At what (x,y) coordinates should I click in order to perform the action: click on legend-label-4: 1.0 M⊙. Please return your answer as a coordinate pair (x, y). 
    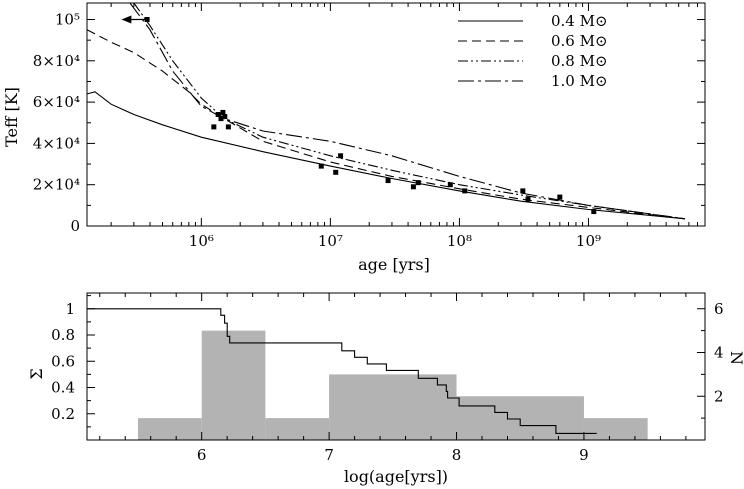
    Looking at the image, I should click on (579, 81).